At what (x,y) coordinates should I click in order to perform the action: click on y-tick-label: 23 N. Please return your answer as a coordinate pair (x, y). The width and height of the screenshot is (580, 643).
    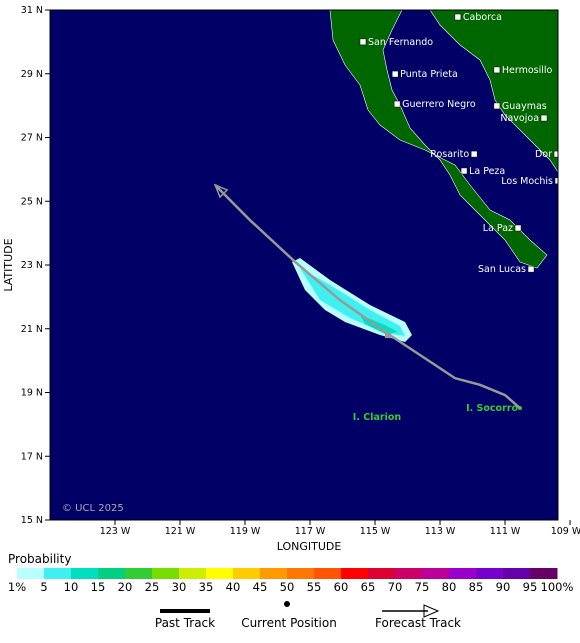
    Looking at the image, I should click on (32, 265).